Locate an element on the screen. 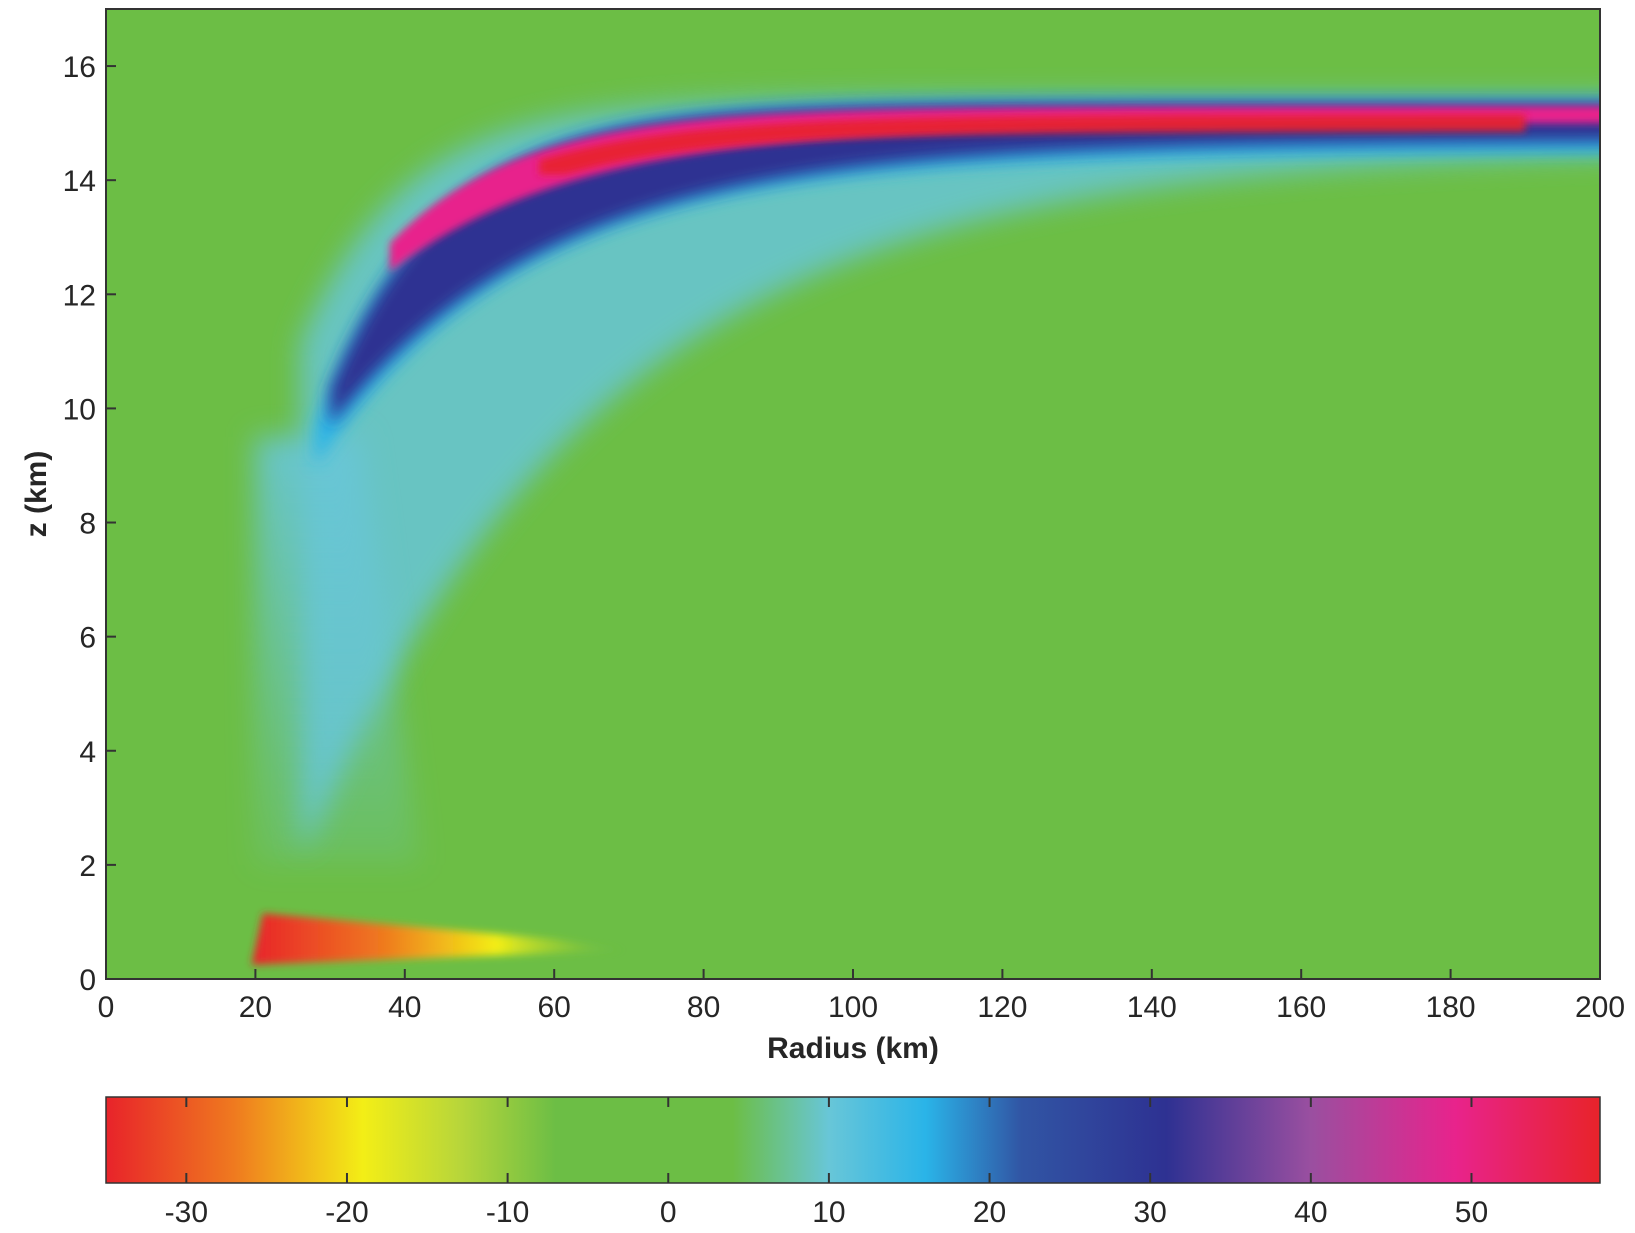 This screenshot has height=1233, width=1635. y-tick-label: 10 is located at coordinates (79, 409).